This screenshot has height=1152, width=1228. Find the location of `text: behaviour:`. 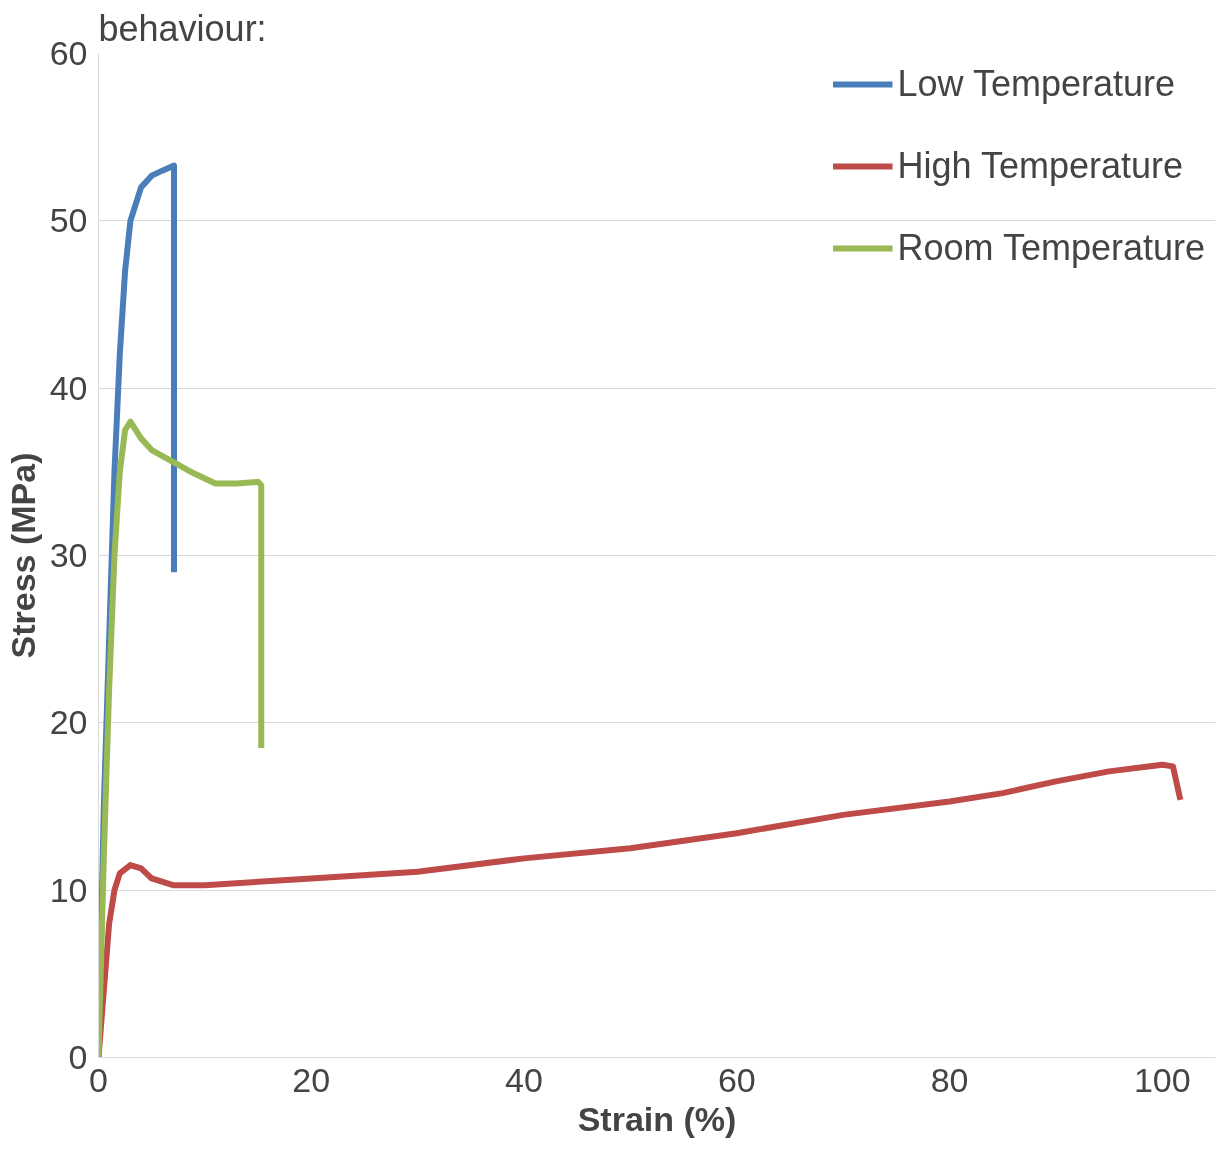

text: behaviour: is located at coordinates (182, 28).